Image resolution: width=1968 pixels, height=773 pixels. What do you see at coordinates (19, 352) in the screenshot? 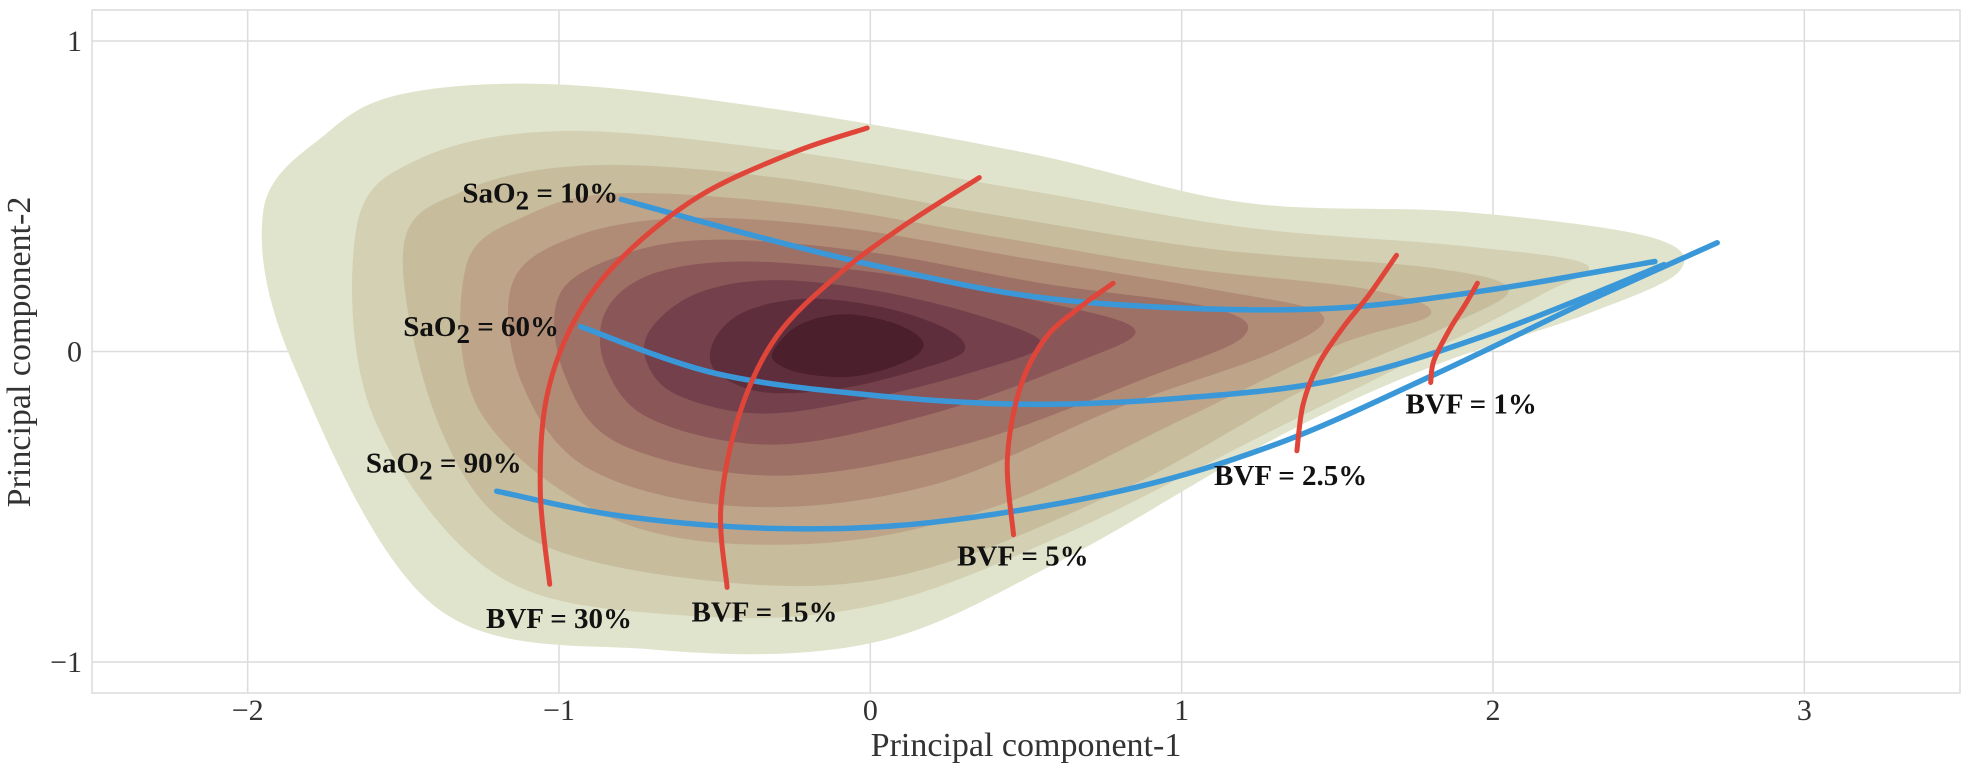
I see `y-axis-title: Principal component-2` at bounding box center [19, 352].